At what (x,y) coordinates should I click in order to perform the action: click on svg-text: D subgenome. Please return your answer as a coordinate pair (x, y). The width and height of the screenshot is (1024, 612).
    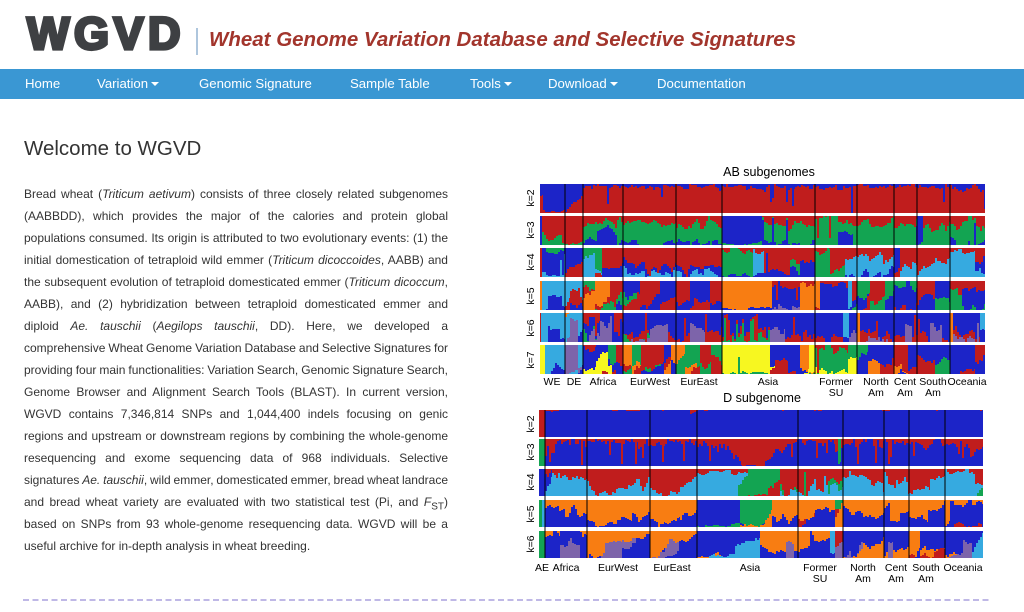
    Looking at the image, I should click on (762, 398).